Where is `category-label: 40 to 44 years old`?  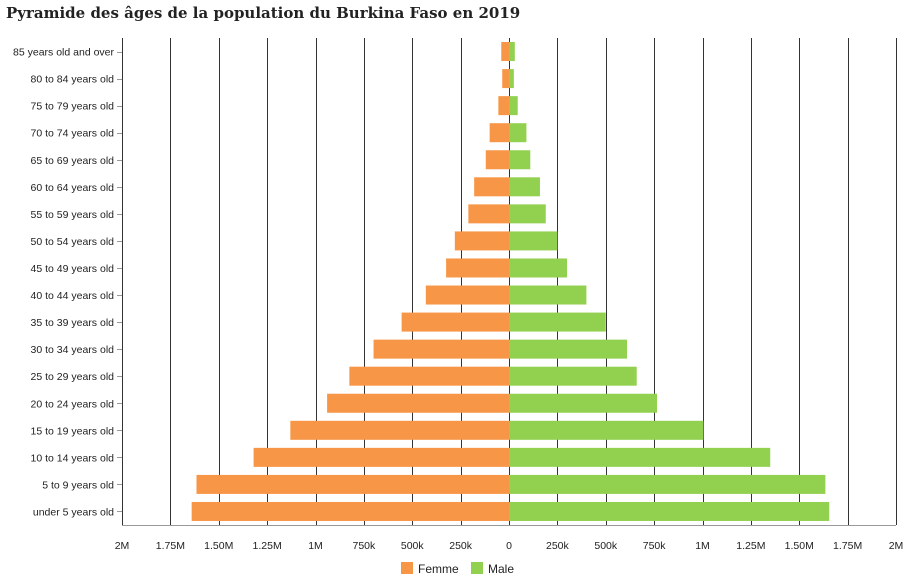 category-label: 40 to 44 years old is located at coordinates (73, 296).